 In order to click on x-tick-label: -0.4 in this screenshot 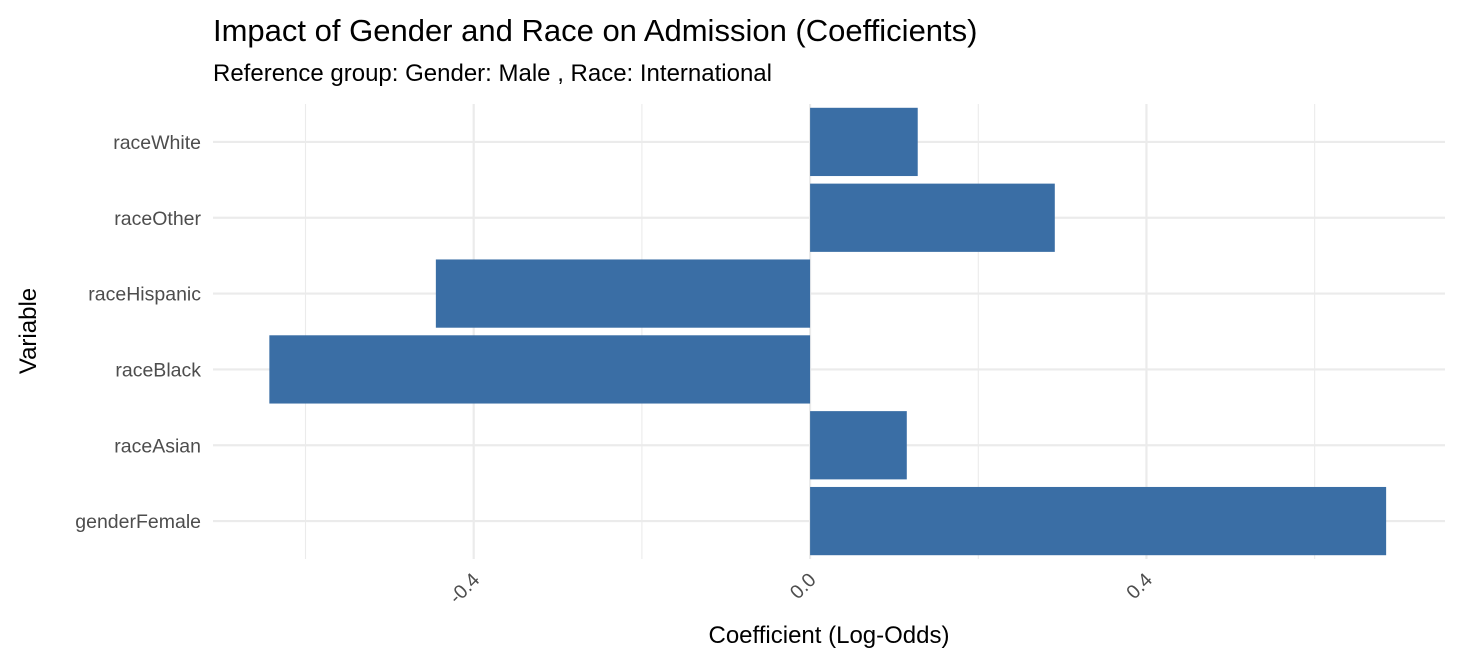, I will do `click(464, 588)`.